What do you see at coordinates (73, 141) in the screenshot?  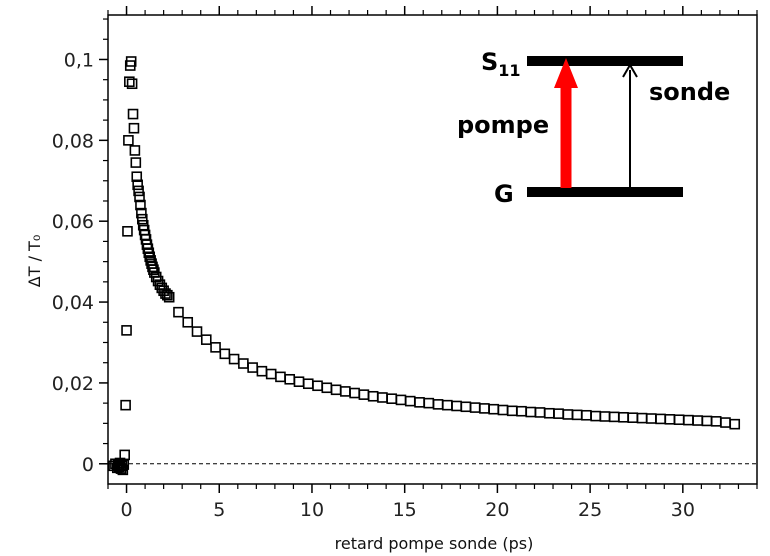 I see `y-tick-label: 0,08` at bounding box center [73, 141].